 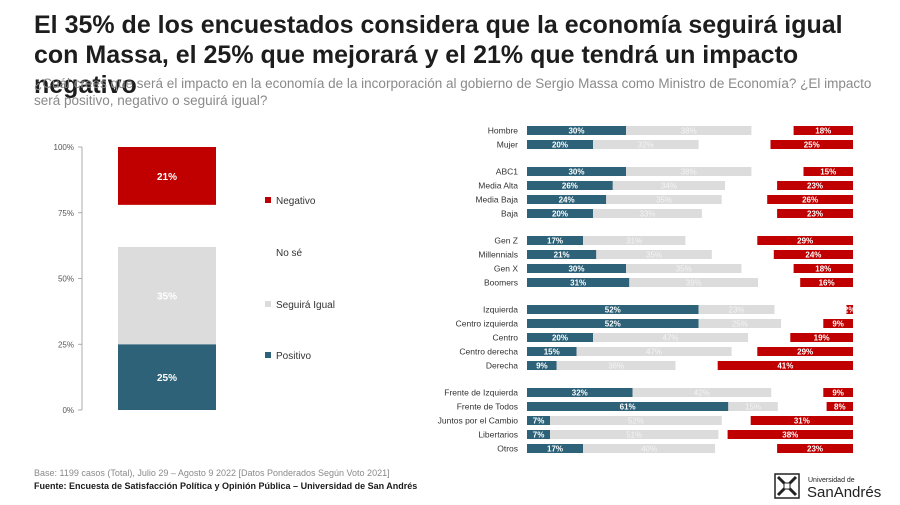 What do you see at coordinates (64, 147) in the screenshot?
I see `y-tick-label: 100%` at bounding box center [64, 147].